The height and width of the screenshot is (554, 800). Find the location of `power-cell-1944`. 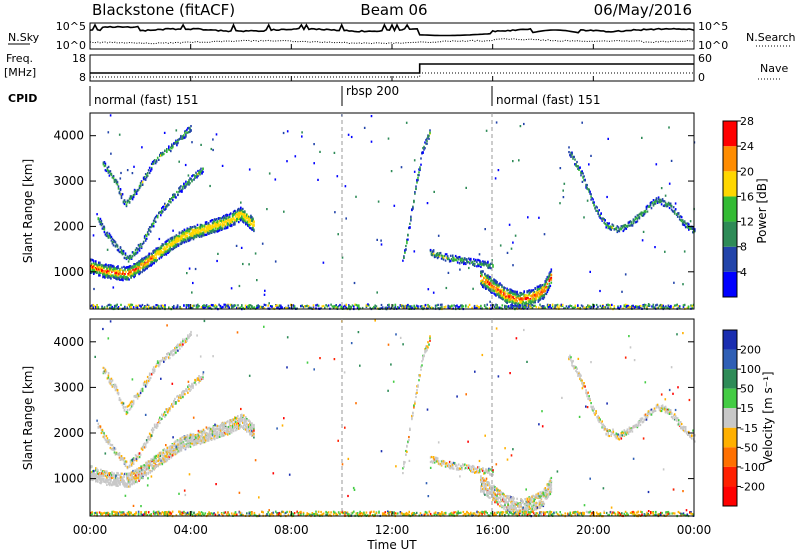

power-cell-1944 is located at coordinates (470, 259).